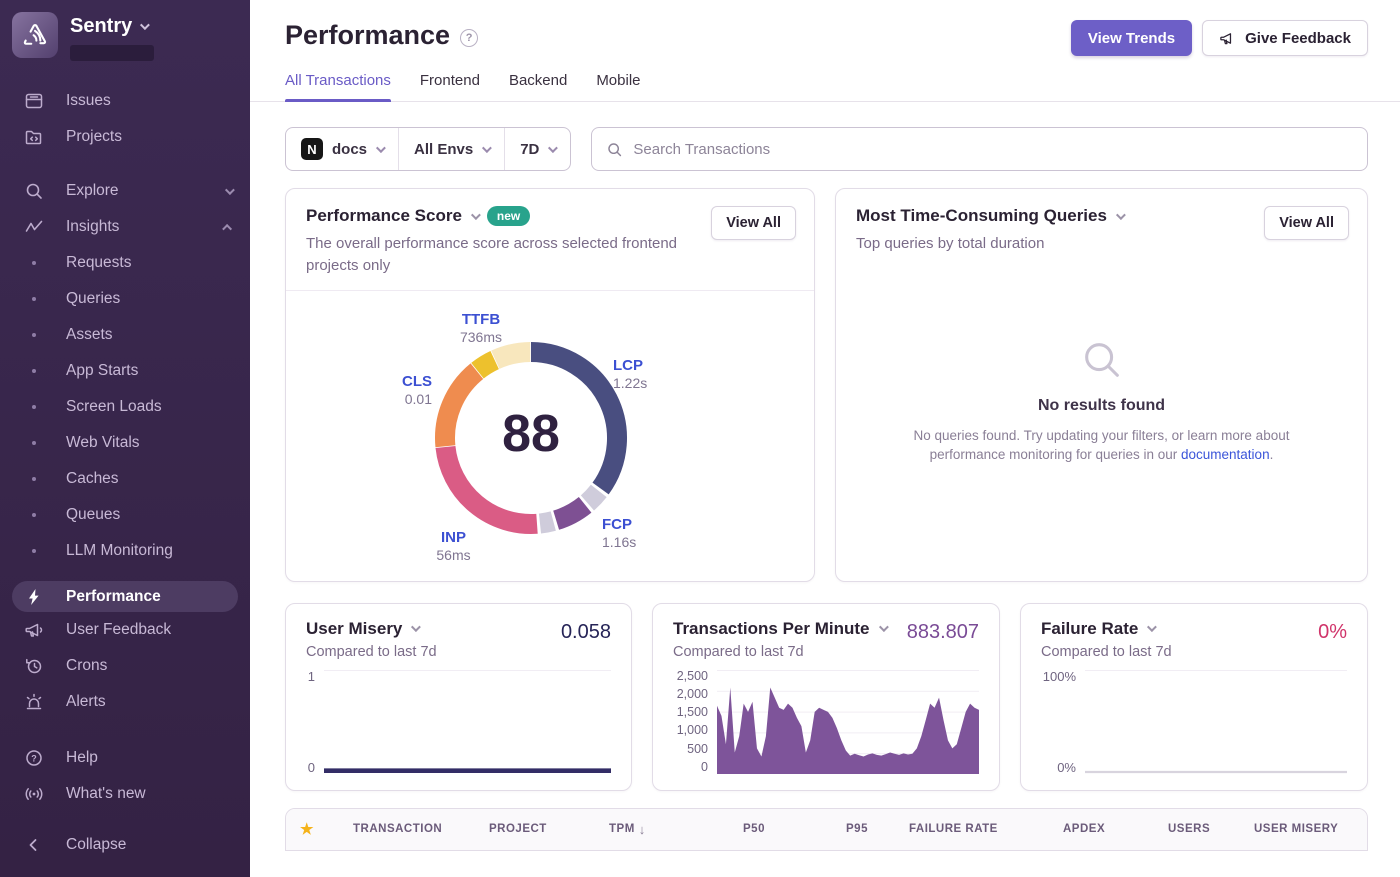  I want to click on user-misery-title: User Misery, so click(354, 628).